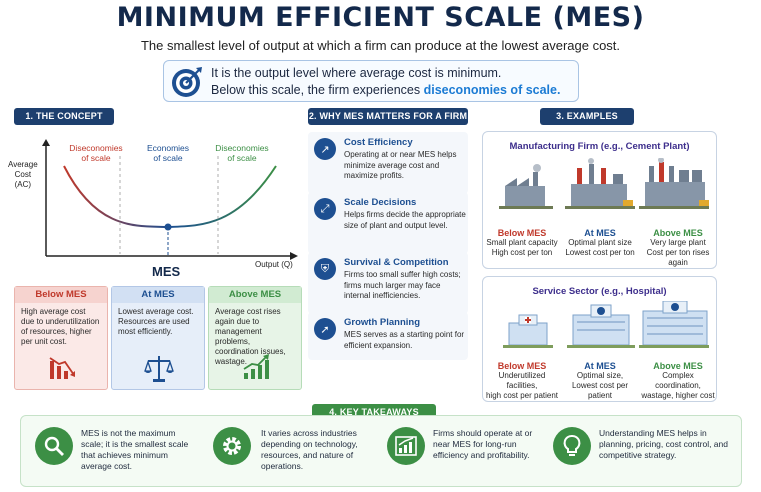  What do you see at coordinates (378, 142) in the screenshot?
I see `why-item-title: Cost Efficiency` at bounding box center [378, 142].